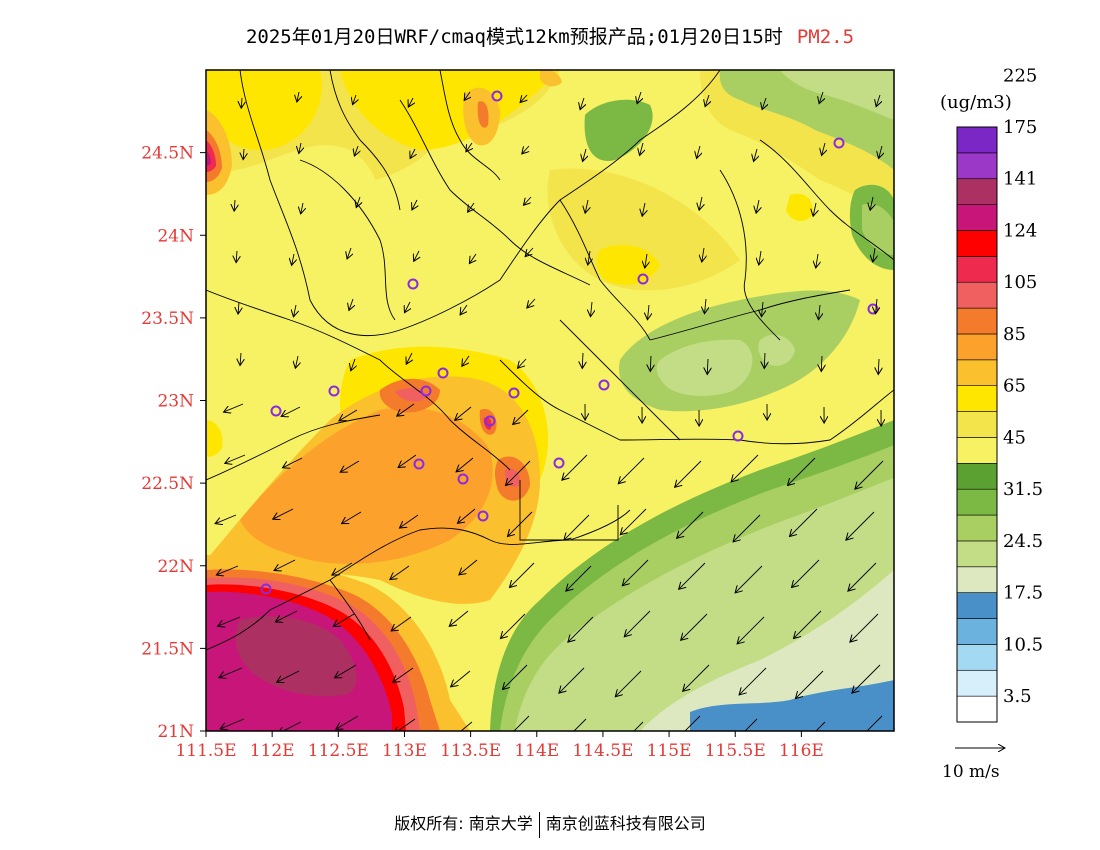  Describe the element at coordinates (1020, 75) in the screenshot. I see `colorbar-label: 225` at that location.